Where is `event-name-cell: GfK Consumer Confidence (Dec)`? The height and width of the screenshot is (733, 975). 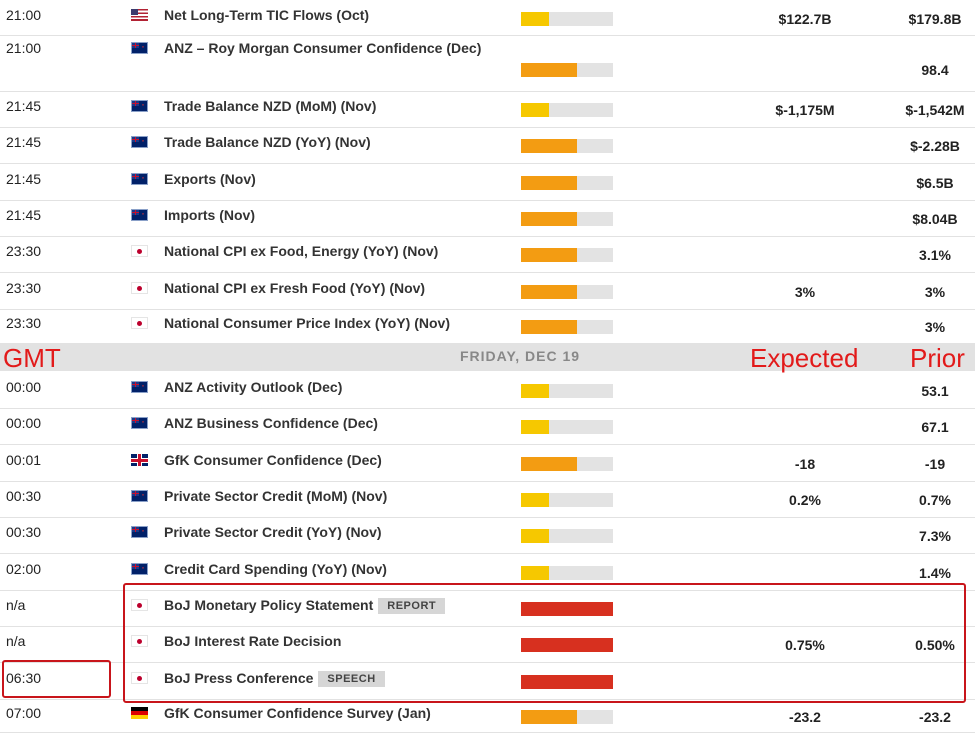
event-name-cell: GfK Consumer Confidence (Dec) is located at coordinates (273, 460).